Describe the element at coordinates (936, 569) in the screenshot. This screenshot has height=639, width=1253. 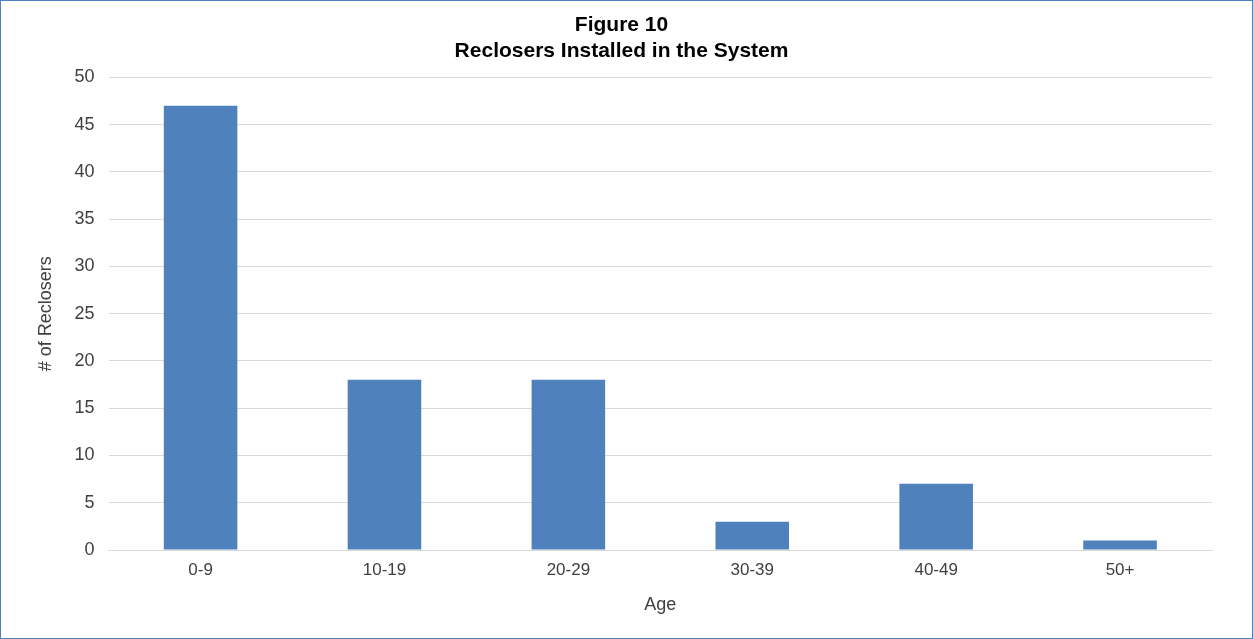
I see `x-tick-label: 40-49` at that location.